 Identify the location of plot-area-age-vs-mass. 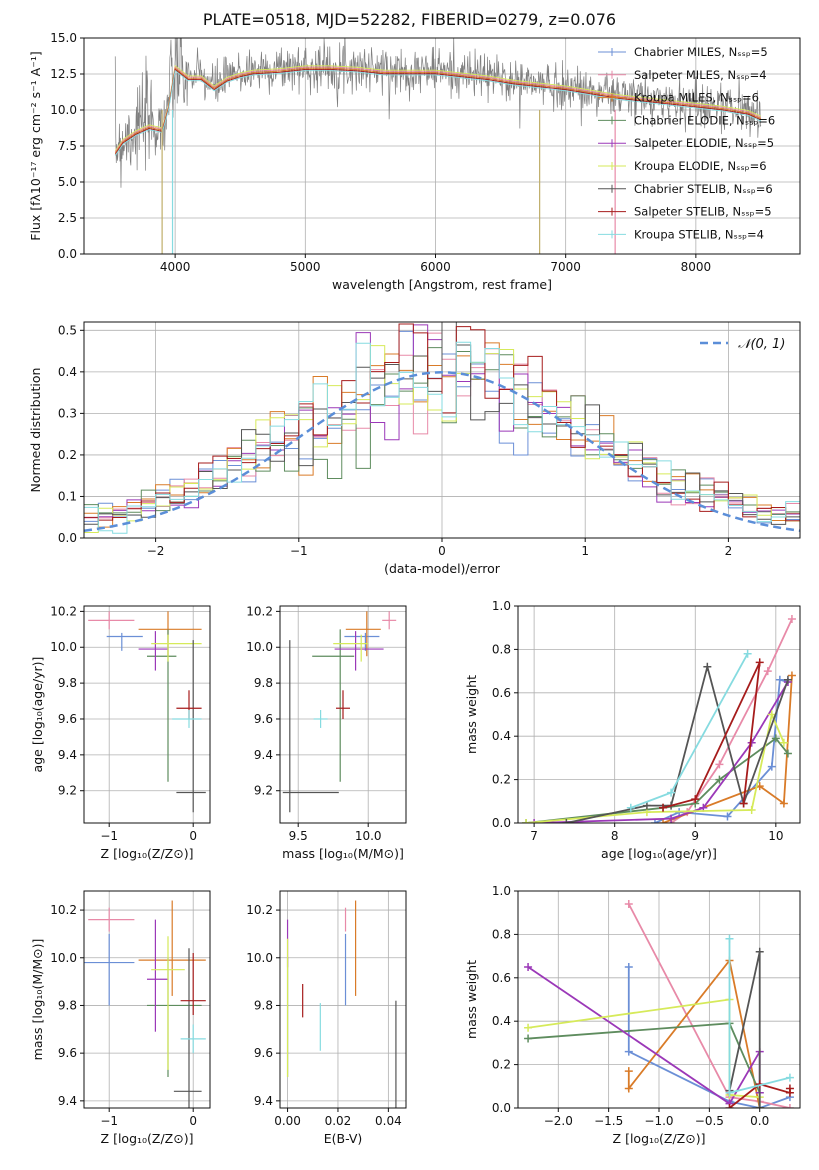
(339, 712).